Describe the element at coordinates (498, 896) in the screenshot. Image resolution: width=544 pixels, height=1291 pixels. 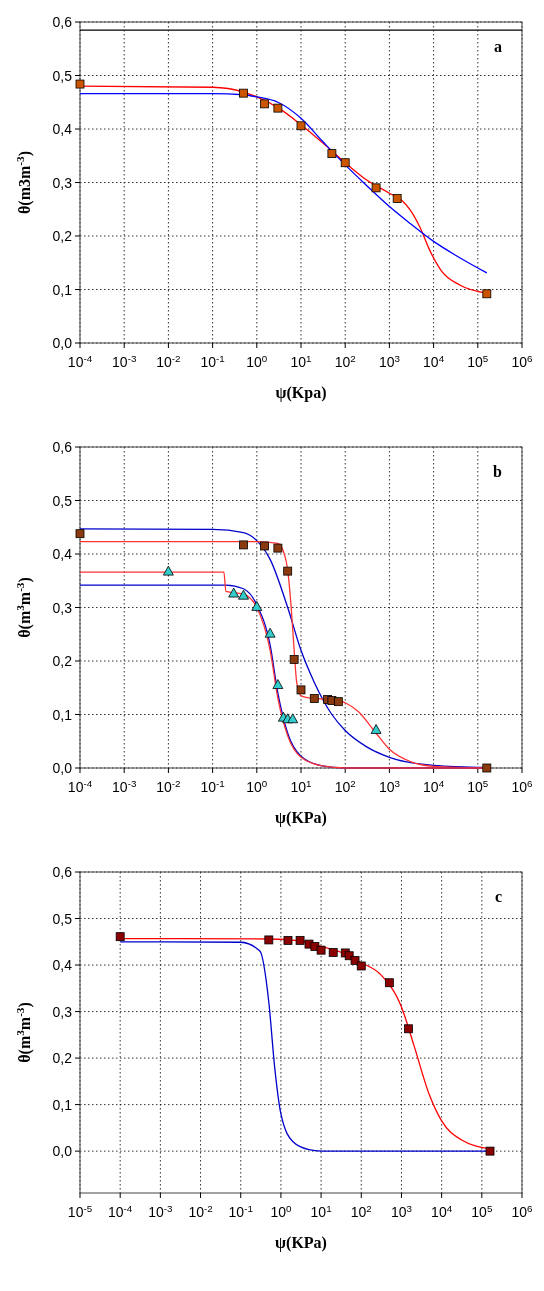
I see `annotation: c` at that location.